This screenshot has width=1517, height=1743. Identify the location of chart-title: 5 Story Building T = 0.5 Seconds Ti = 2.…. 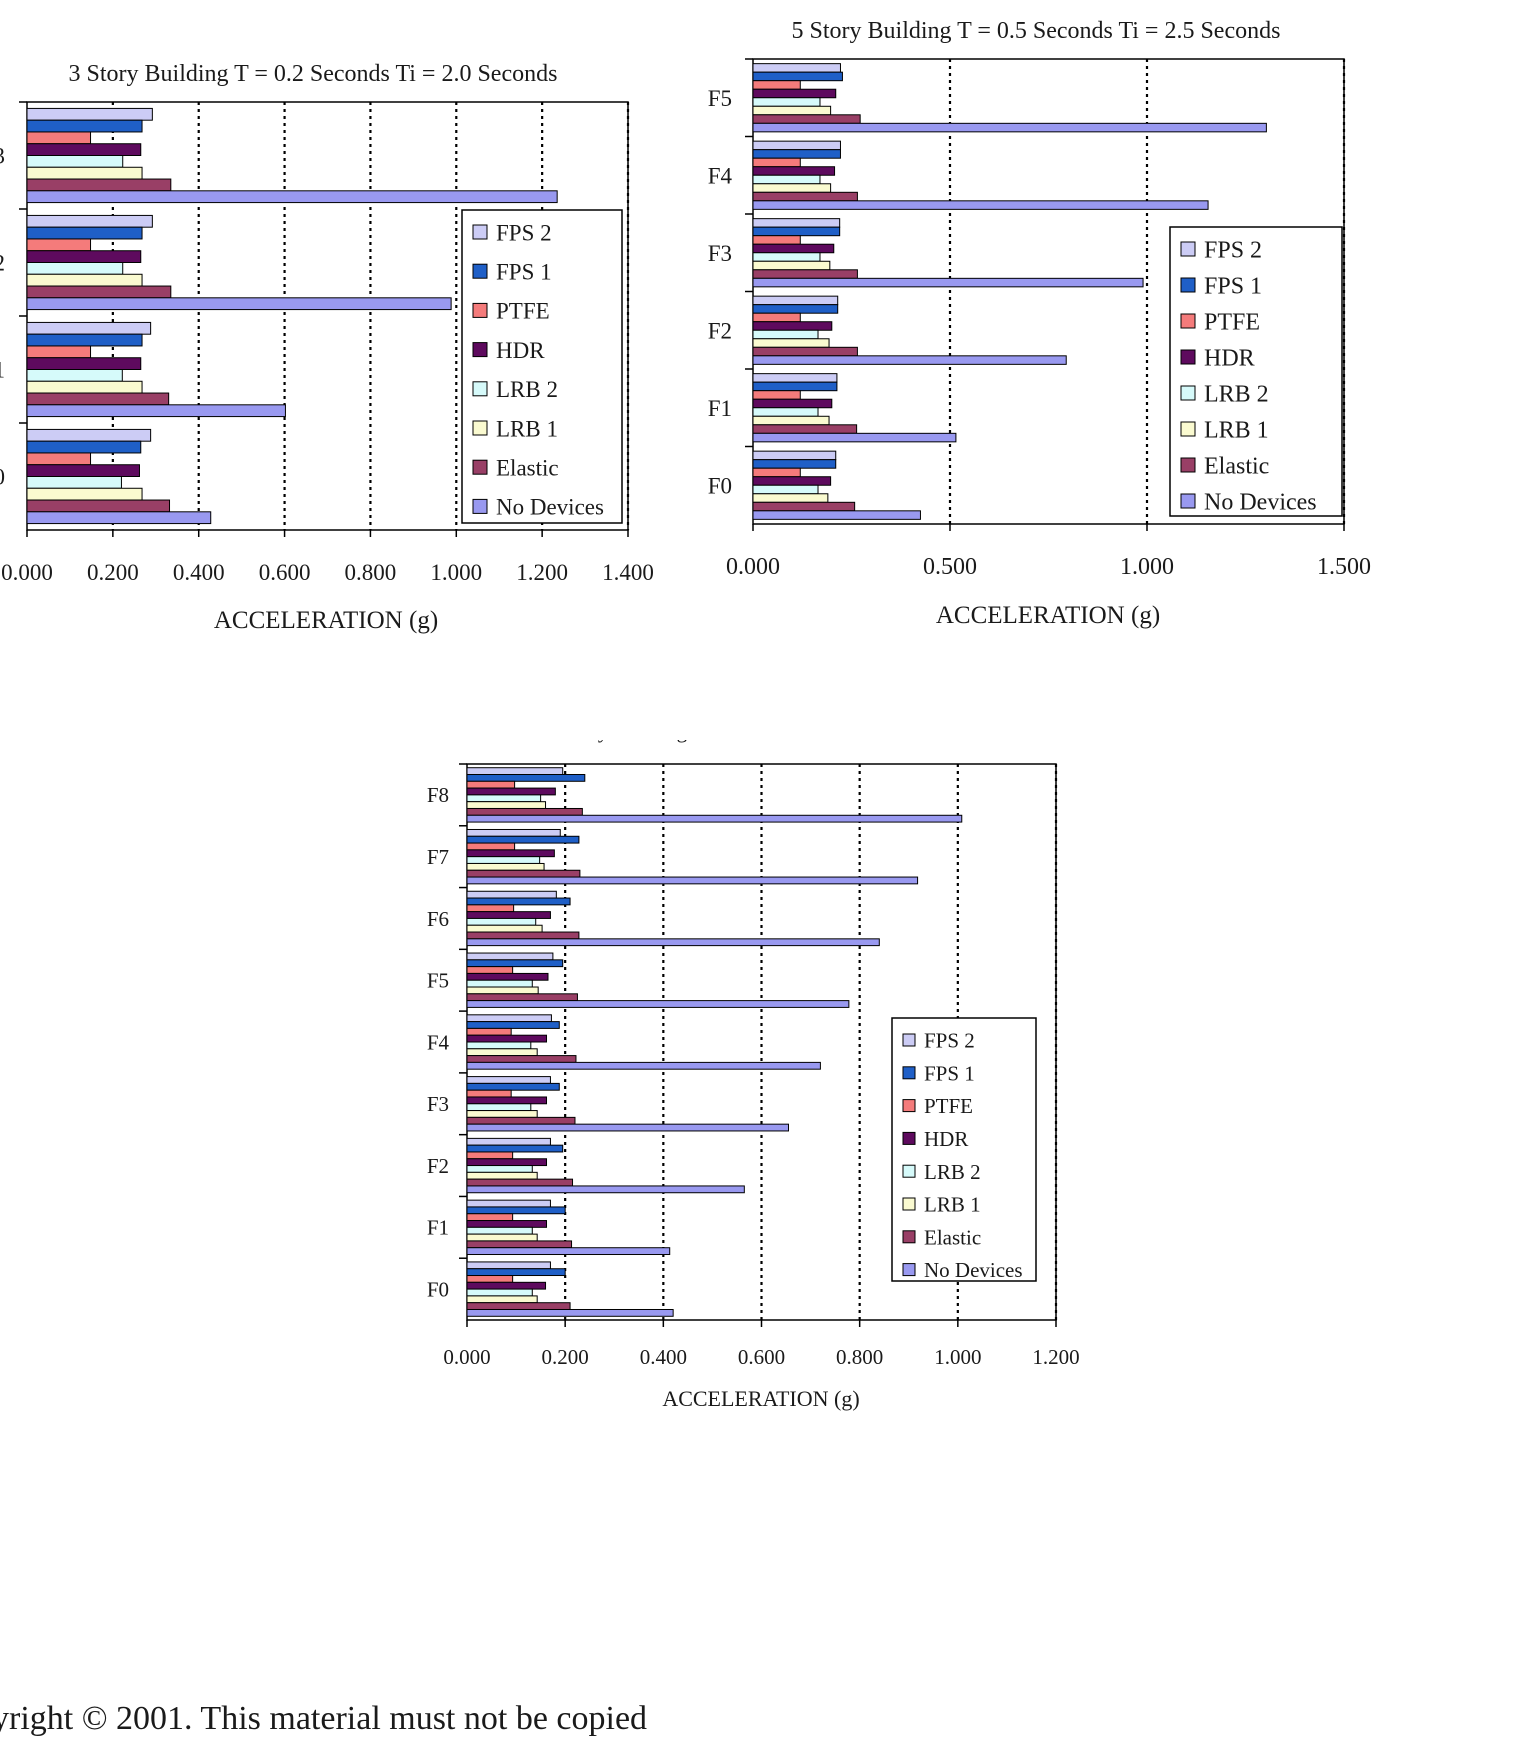
(1036, 31).